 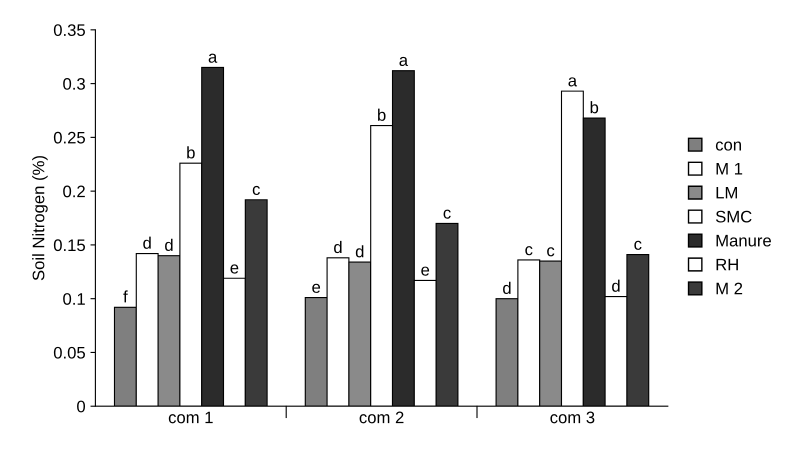 I want to click on data-label: f, so click(x=125, y=296).